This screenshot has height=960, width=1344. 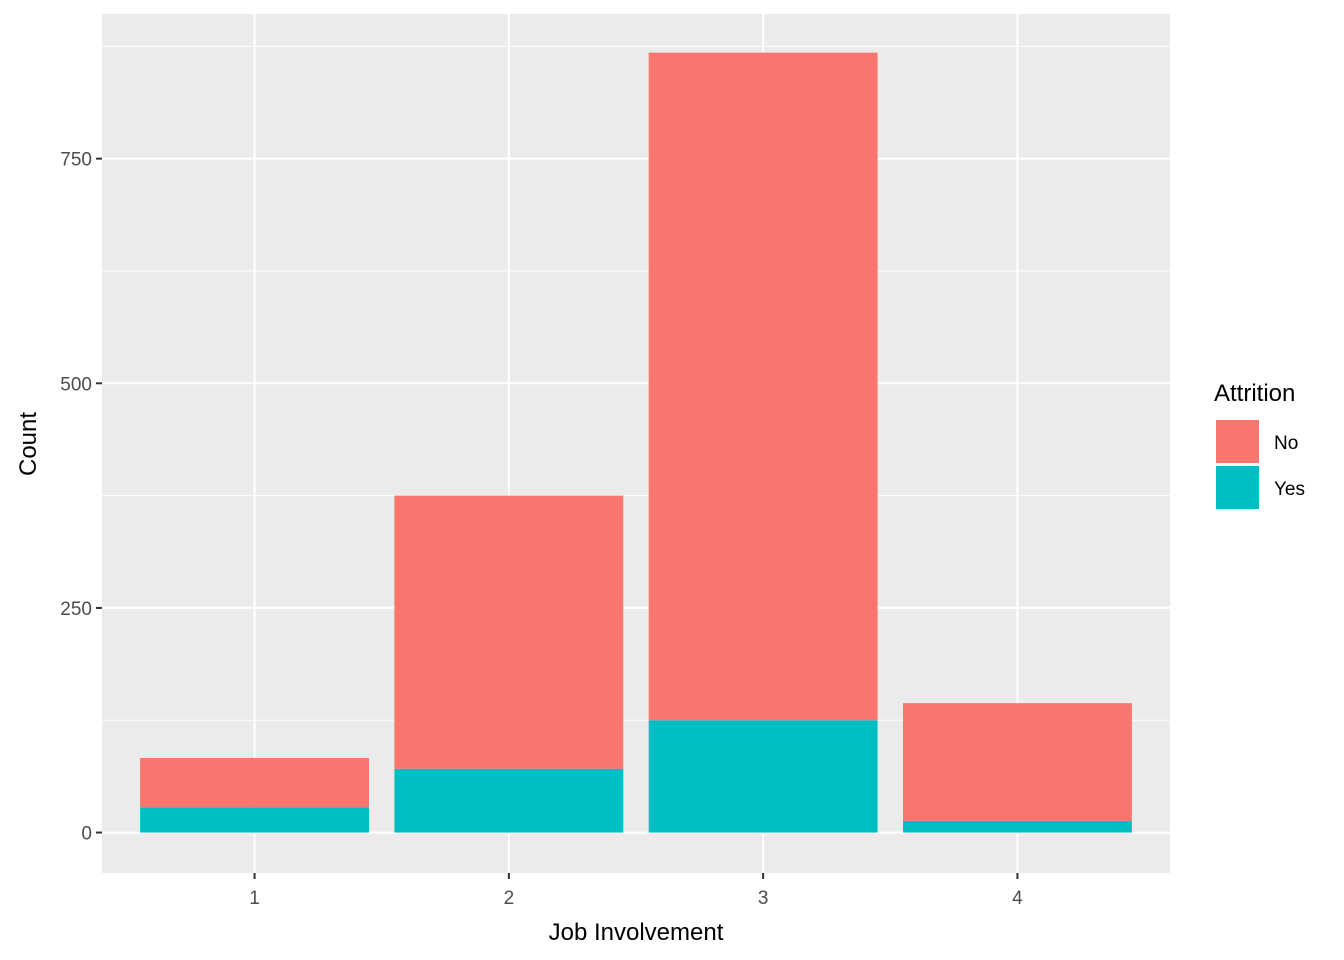 I want to click on y-tick-label: 500, so click(x=76, y=384).